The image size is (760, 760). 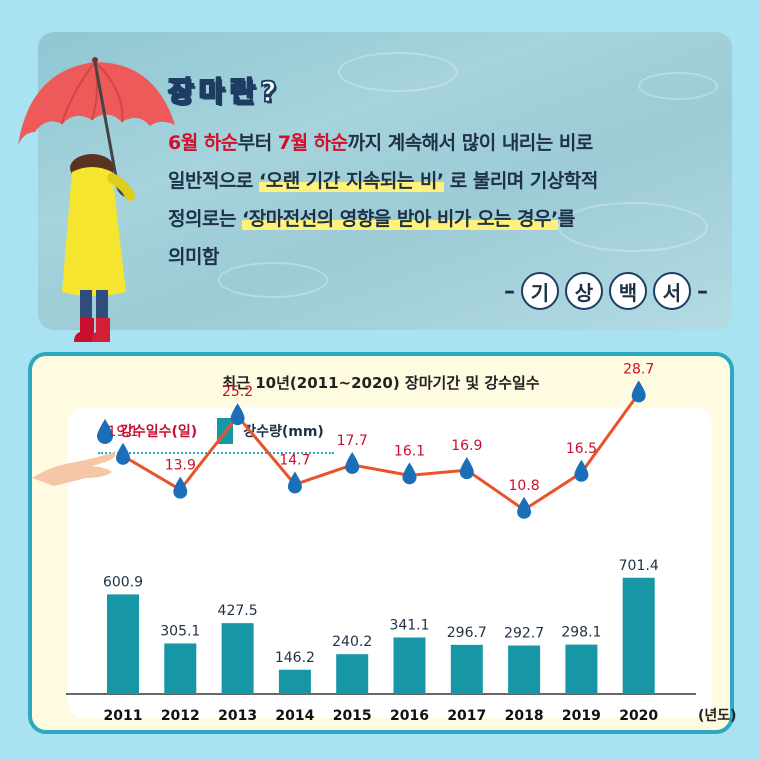 I want to click on bar-label-2012: 305.1, so click(x=180, y=631).